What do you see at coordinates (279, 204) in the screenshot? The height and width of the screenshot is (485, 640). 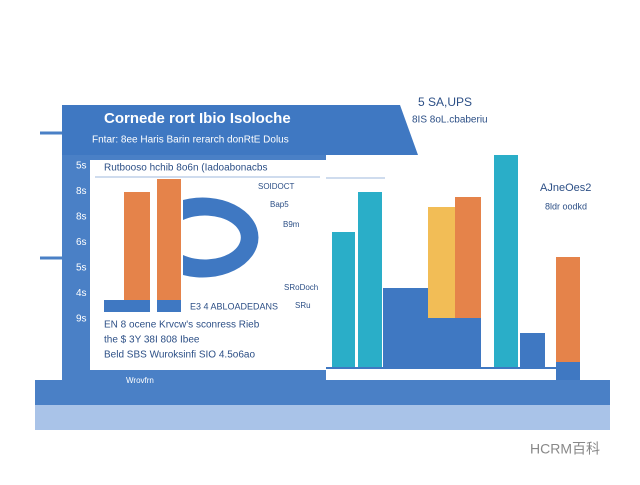 I see `card-label: Bap5` at bounding box center [279, 204].